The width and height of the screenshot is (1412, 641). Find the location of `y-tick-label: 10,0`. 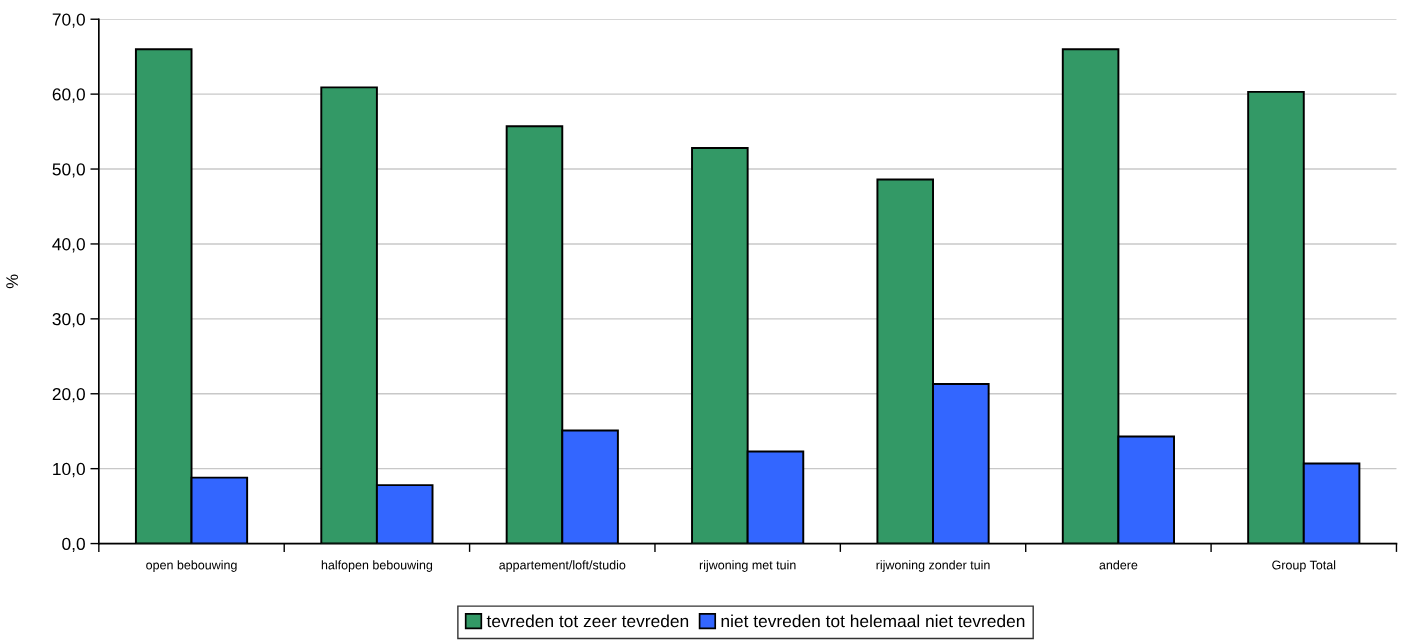

y-tick-label: 10,0 is located at coordinates (69, 470).